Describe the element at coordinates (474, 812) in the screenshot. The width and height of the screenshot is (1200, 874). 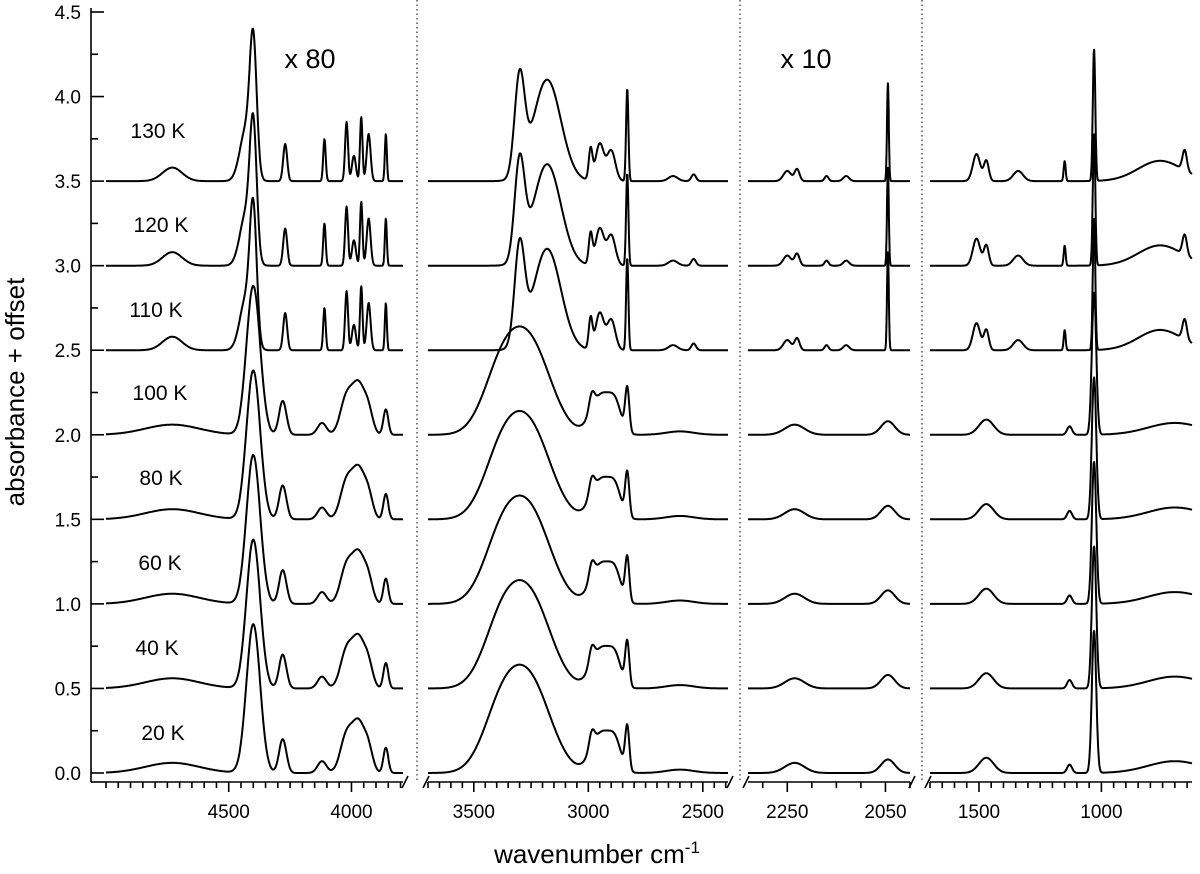
I see `x-tick-label: 3500` at that location.